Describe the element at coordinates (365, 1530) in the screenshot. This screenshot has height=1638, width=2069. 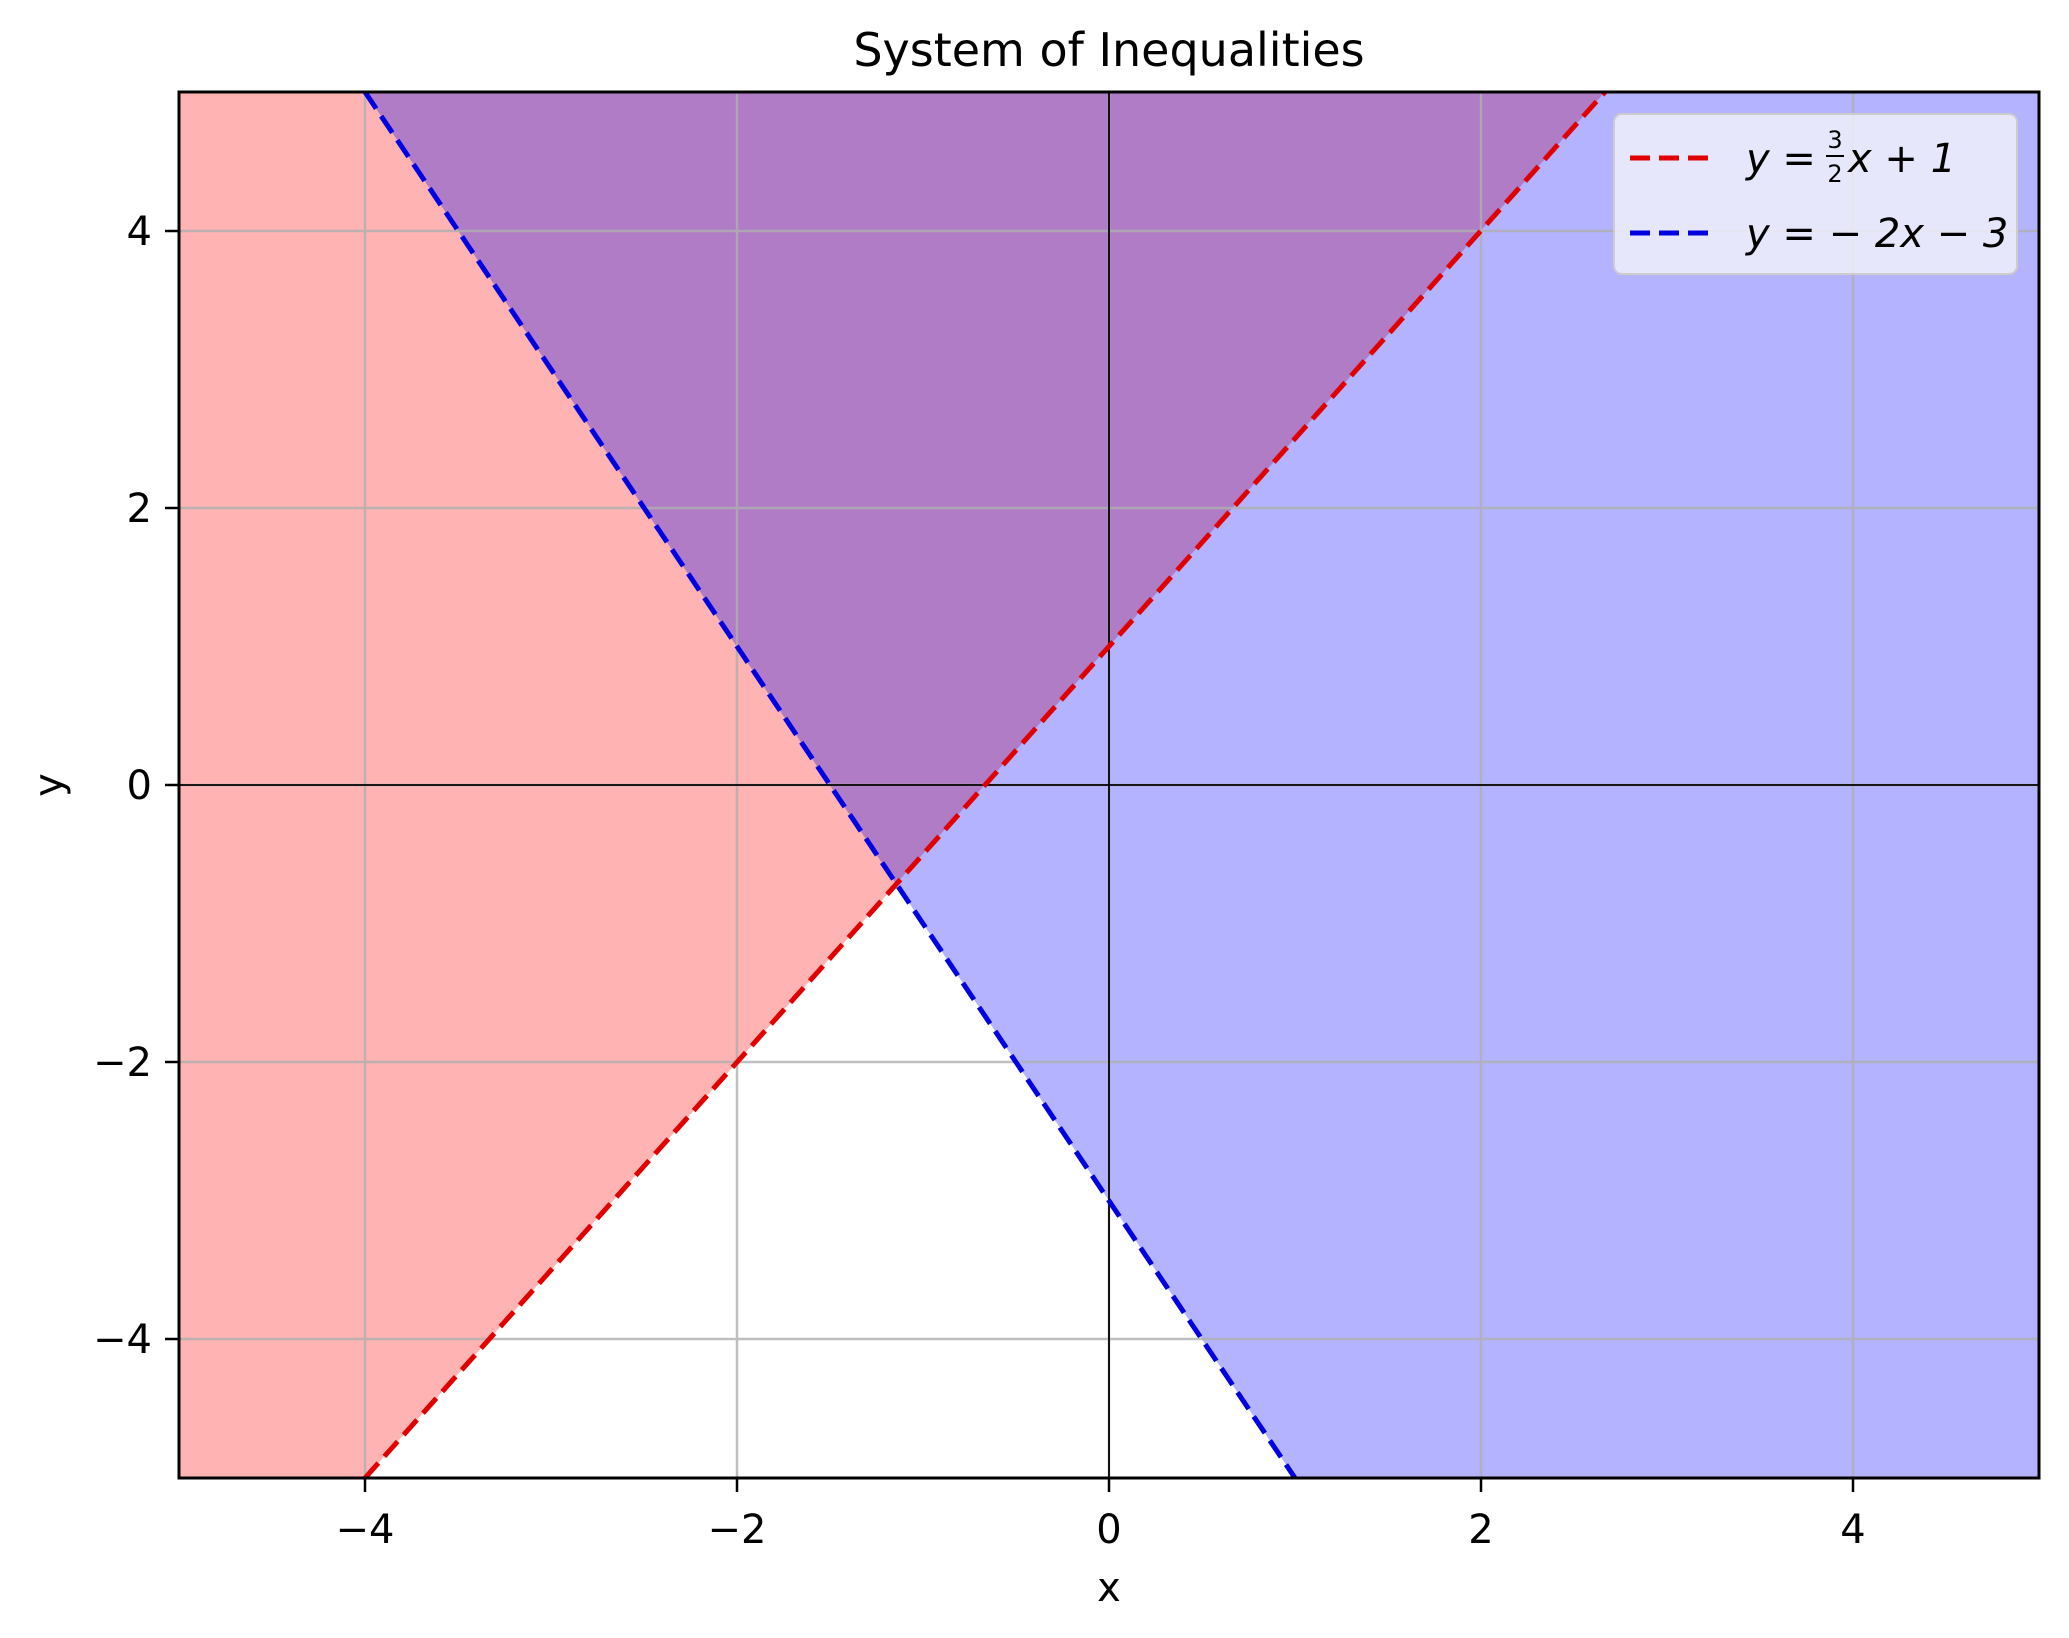
I see `x-tick-label: −4` at that location.